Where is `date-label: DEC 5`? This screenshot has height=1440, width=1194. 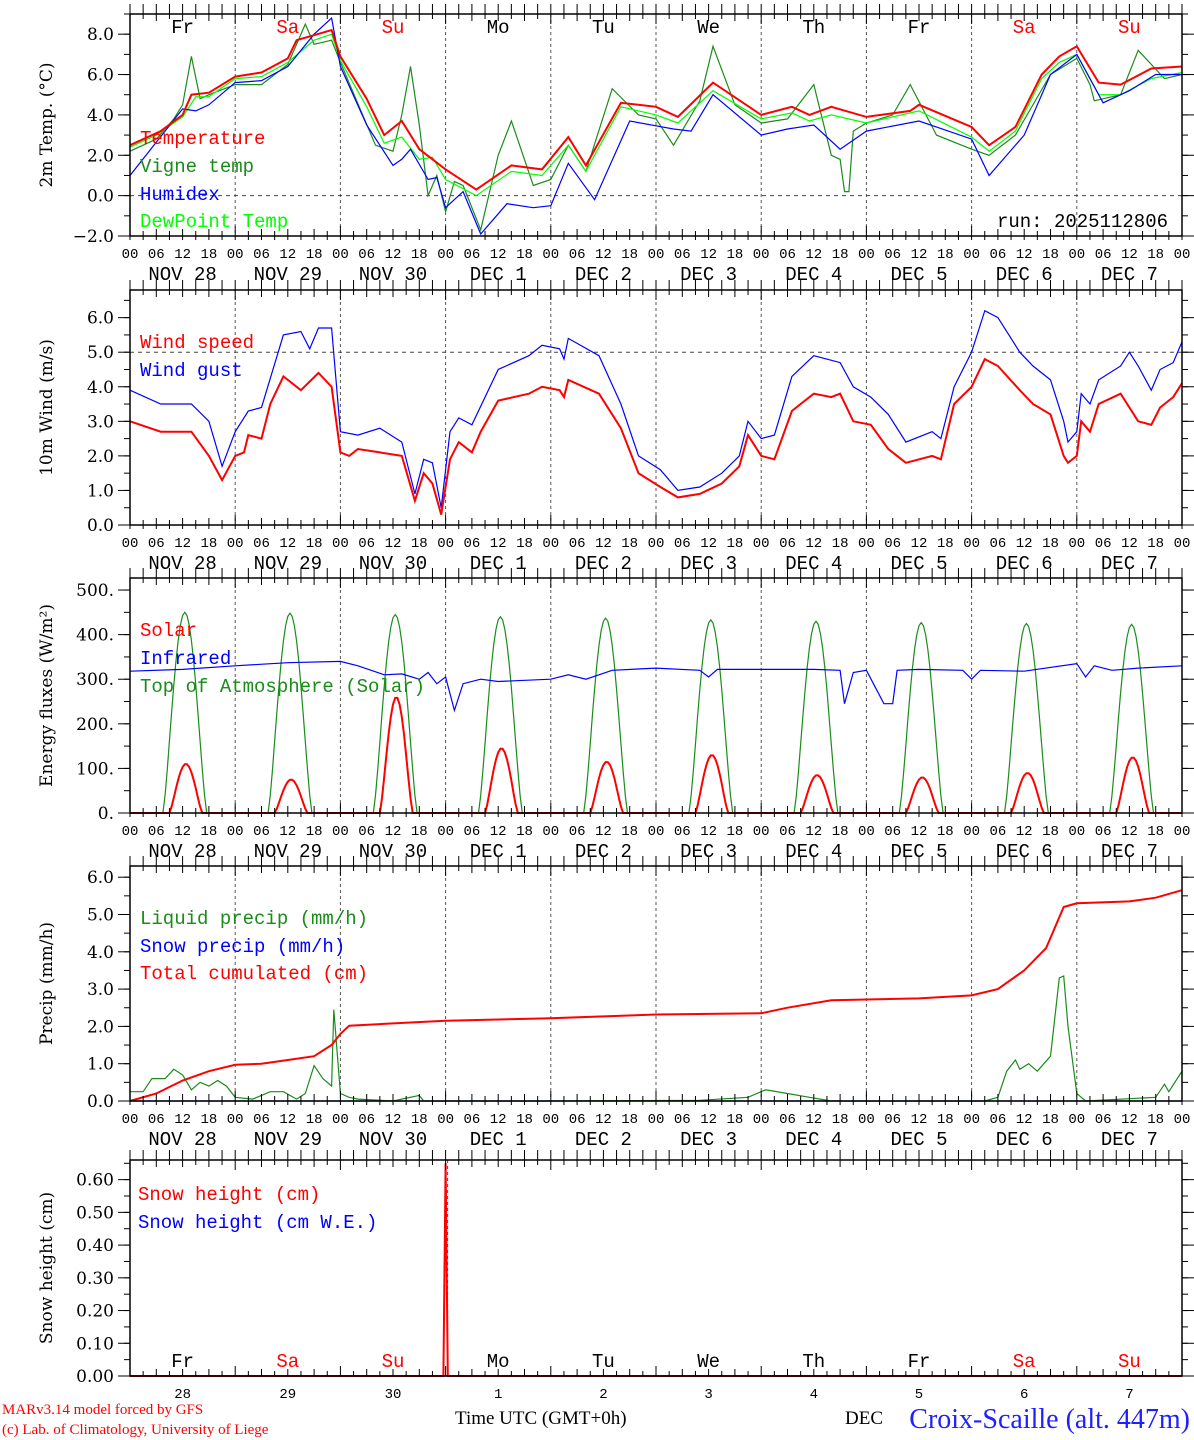 date-label: DEC 5 is located at coordinates (918, 1140).